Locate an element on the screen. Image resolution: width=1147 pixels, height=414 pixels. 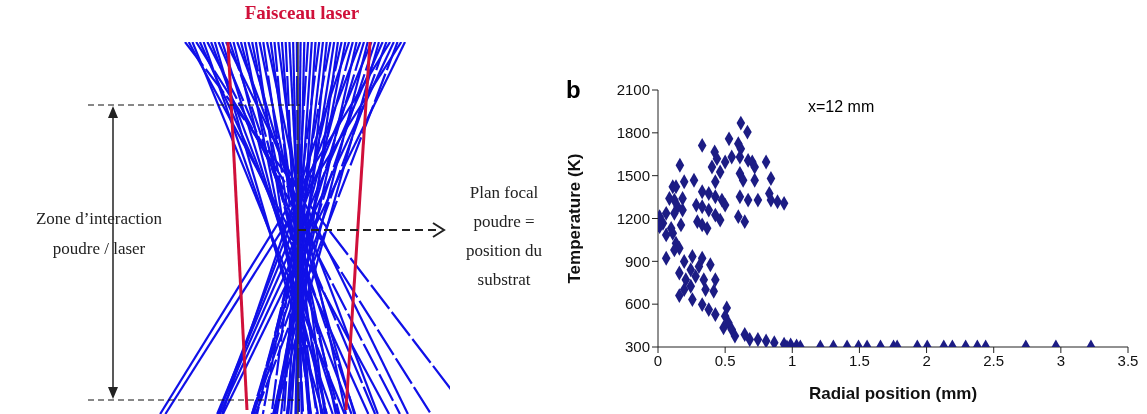
annotation: x=12 mm is located at coordinates (841, 107).